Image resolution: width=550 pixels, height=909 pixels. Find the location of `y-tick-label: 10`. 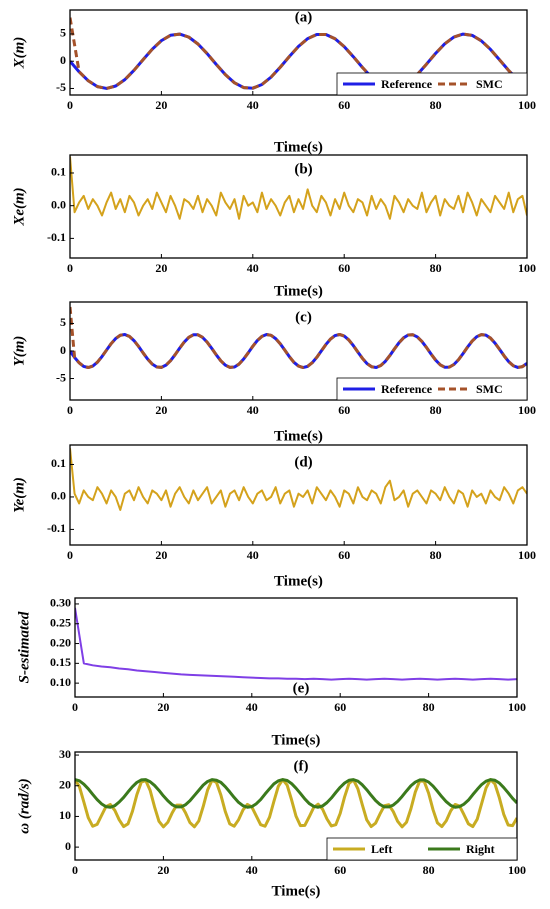

y-tick-label: 10 is located at coordinates (65, 815).